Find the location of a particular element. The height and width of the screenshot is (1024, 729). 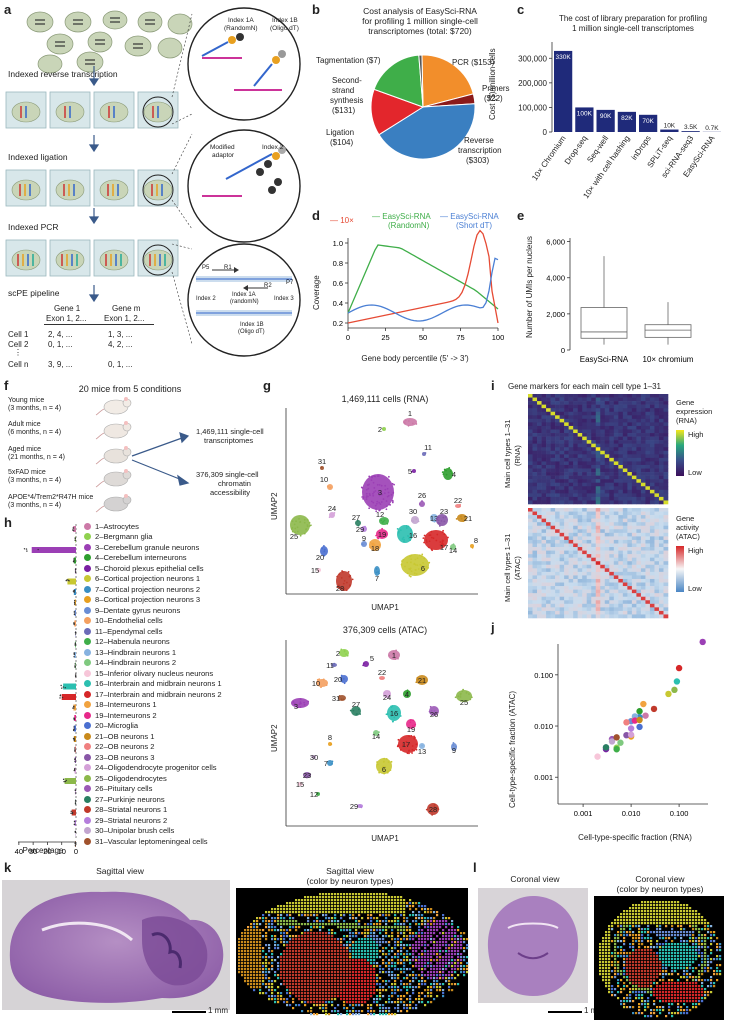

legend-swatch is located at coordinates (87, 526).